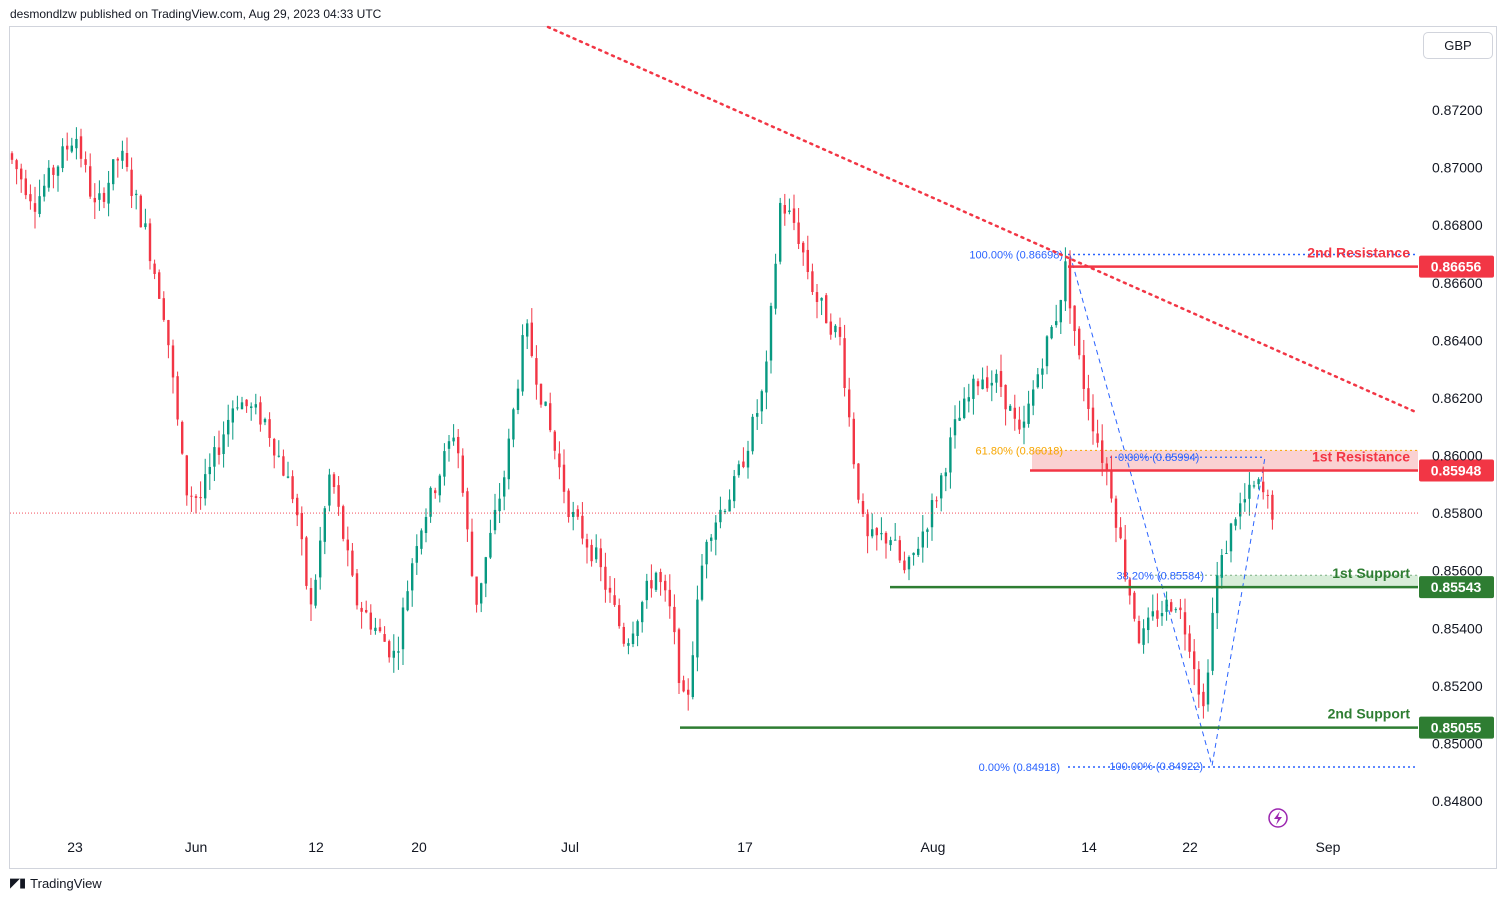 This screenshot has width=1507, height=901. I want to click on price-tag-label: 0.85948, so click(1456, 470).